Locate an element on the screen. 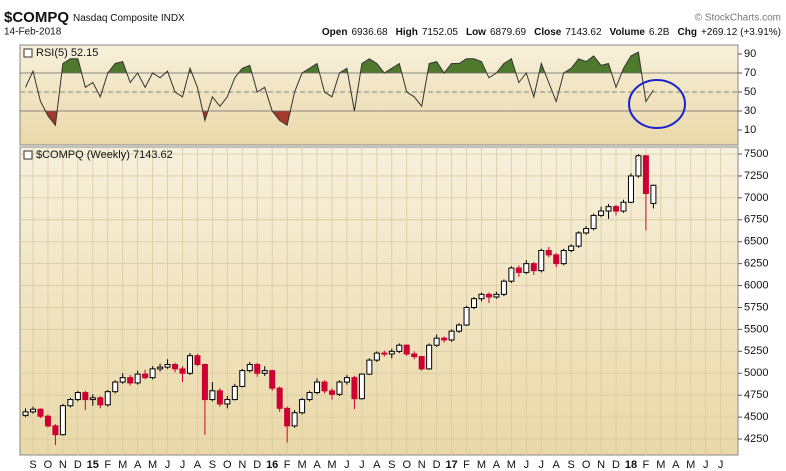  stat-value: +269.12 (+3.91%) is located at coordinates (741, 32).